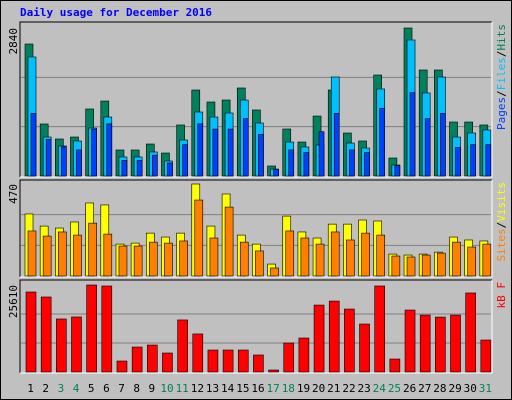 The image size is (512, 400). I want to click on x-tick-label: 10, so click(166, 388).